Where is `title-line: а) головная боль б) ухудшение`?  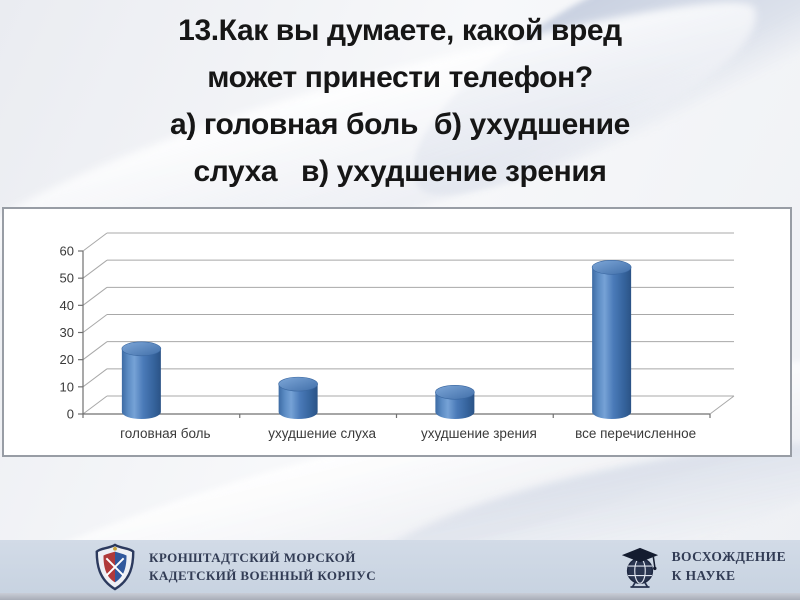 title-line: а) головная боль б) ухудшение is located at coordinates (400, 124).